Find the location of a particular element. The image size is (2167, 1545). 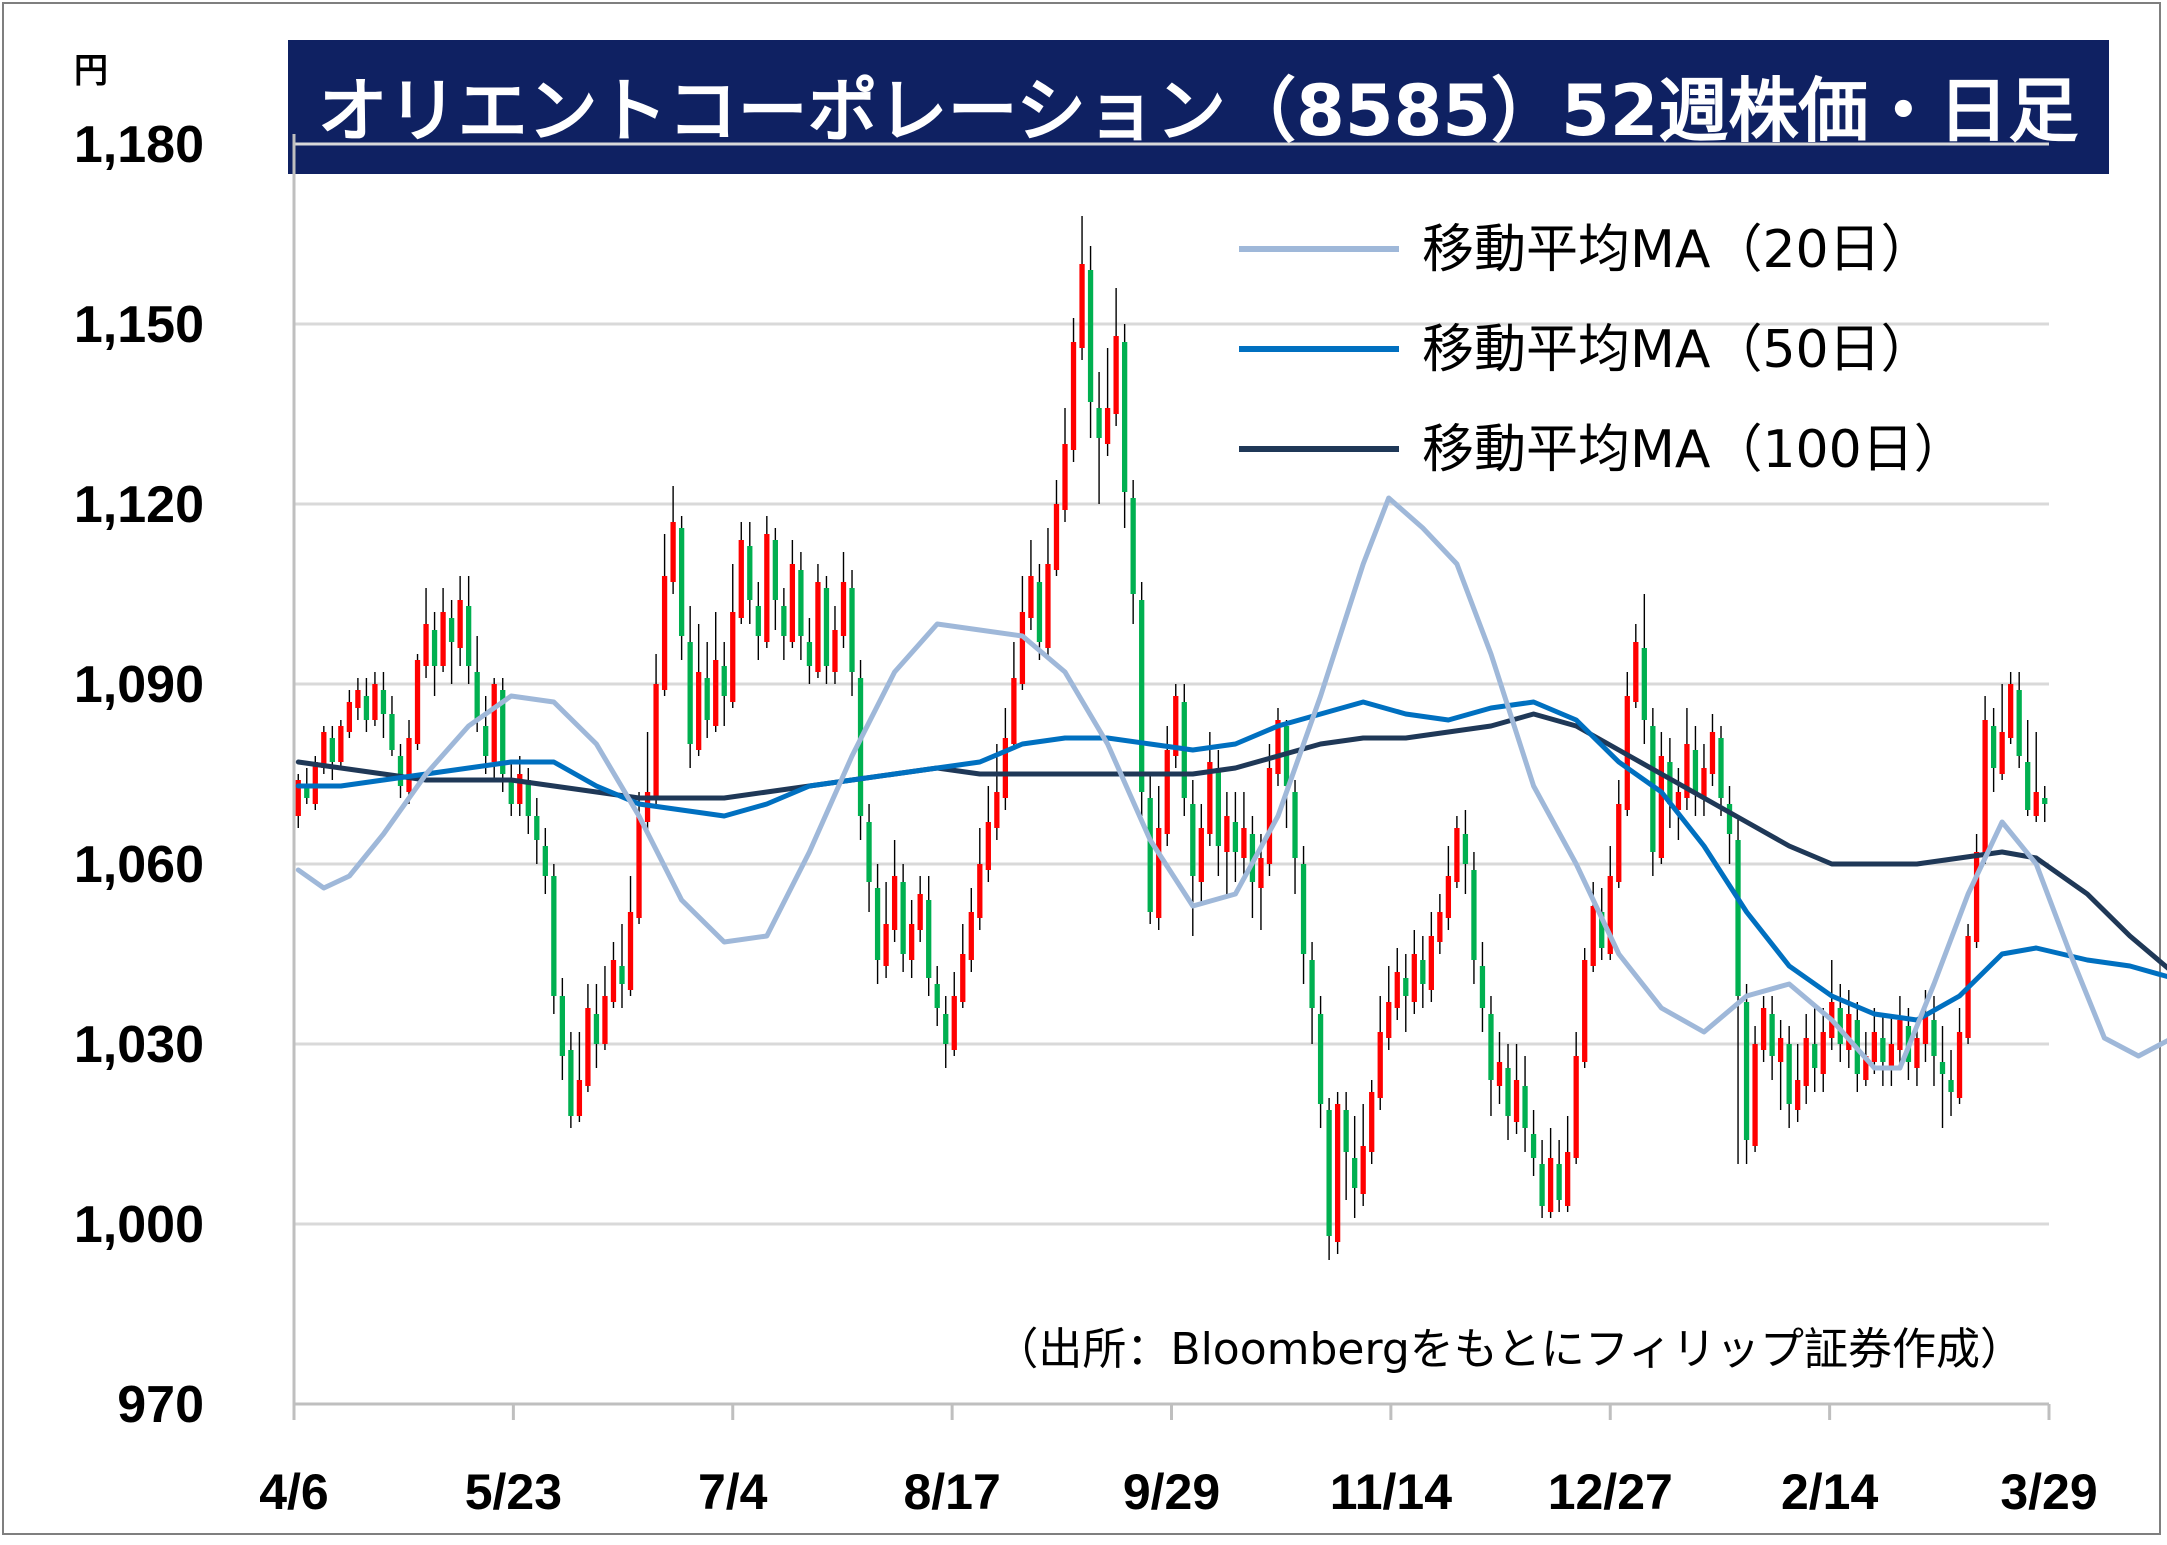

y-tick-label: 970 is located at coordinates (160, 1405).